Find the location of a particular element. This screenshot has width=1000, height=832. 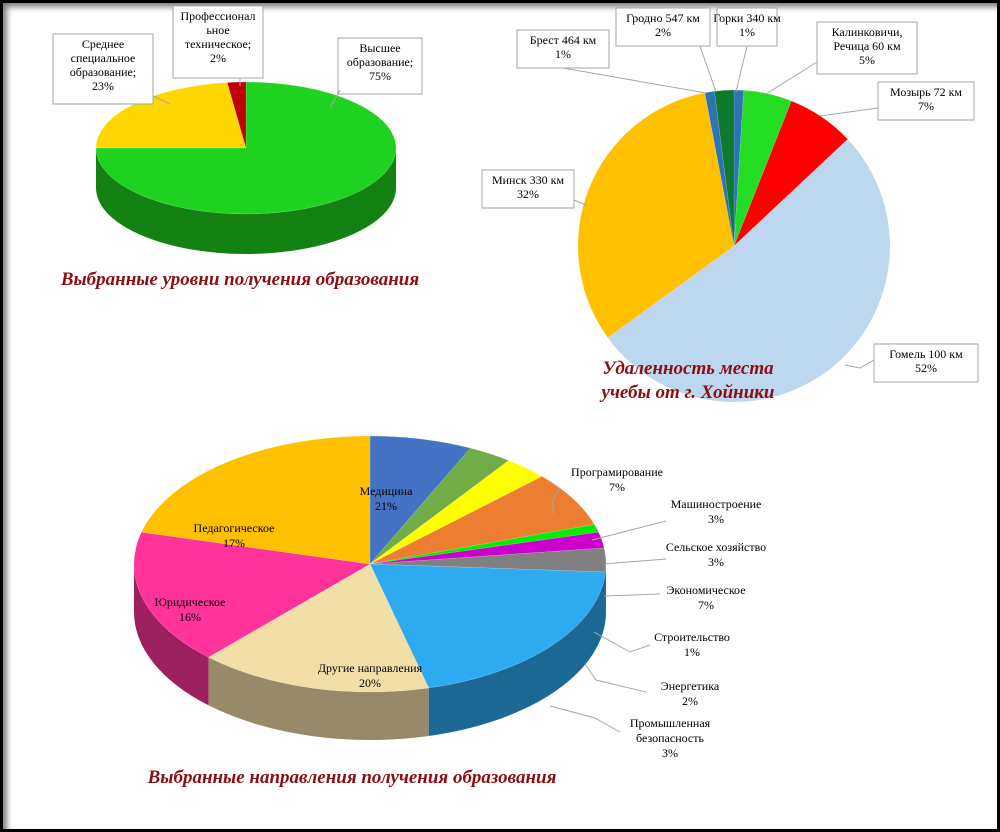

pie3-label-8: Юридическое 16% is located at coordinates (190, 609).